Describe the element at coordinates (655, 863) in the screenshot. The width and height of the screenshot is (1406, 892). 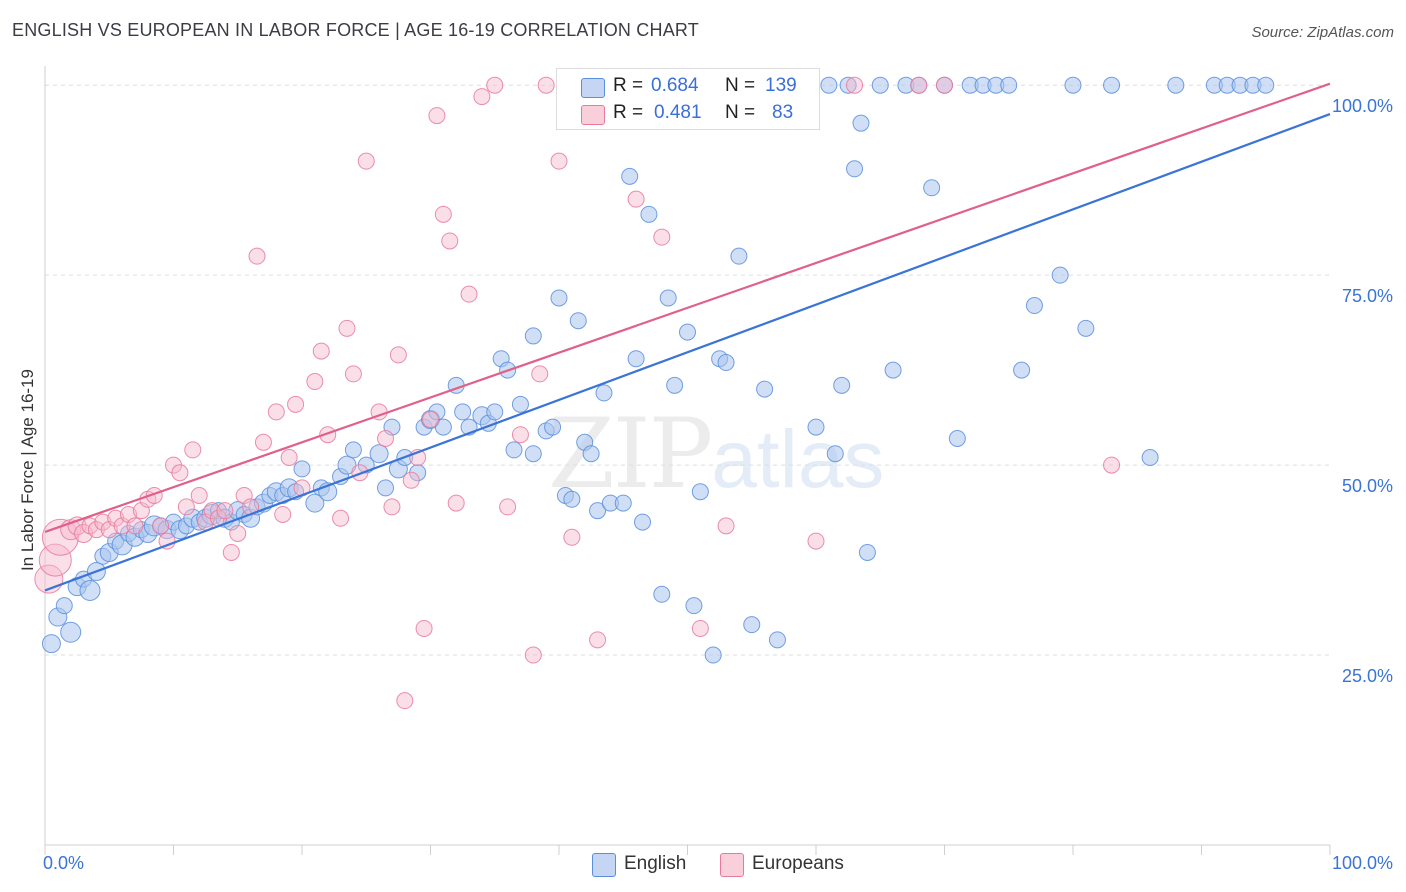
I see `bottom-legend-label-english: English` at that location.